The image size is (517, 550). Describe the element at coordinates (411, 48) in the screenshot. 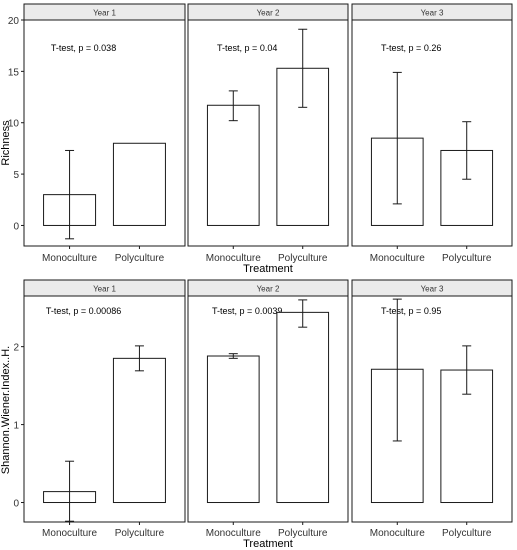

I see `ttest-annotation: T-test, p = 0.26` at that location.